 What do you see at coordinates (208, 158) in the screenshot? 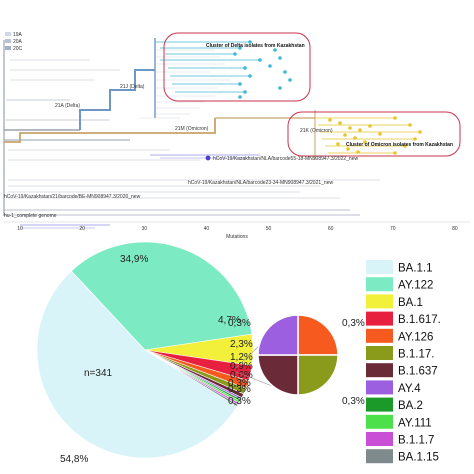
I see `sample-marker-2022` at bounding box center [208, 158].